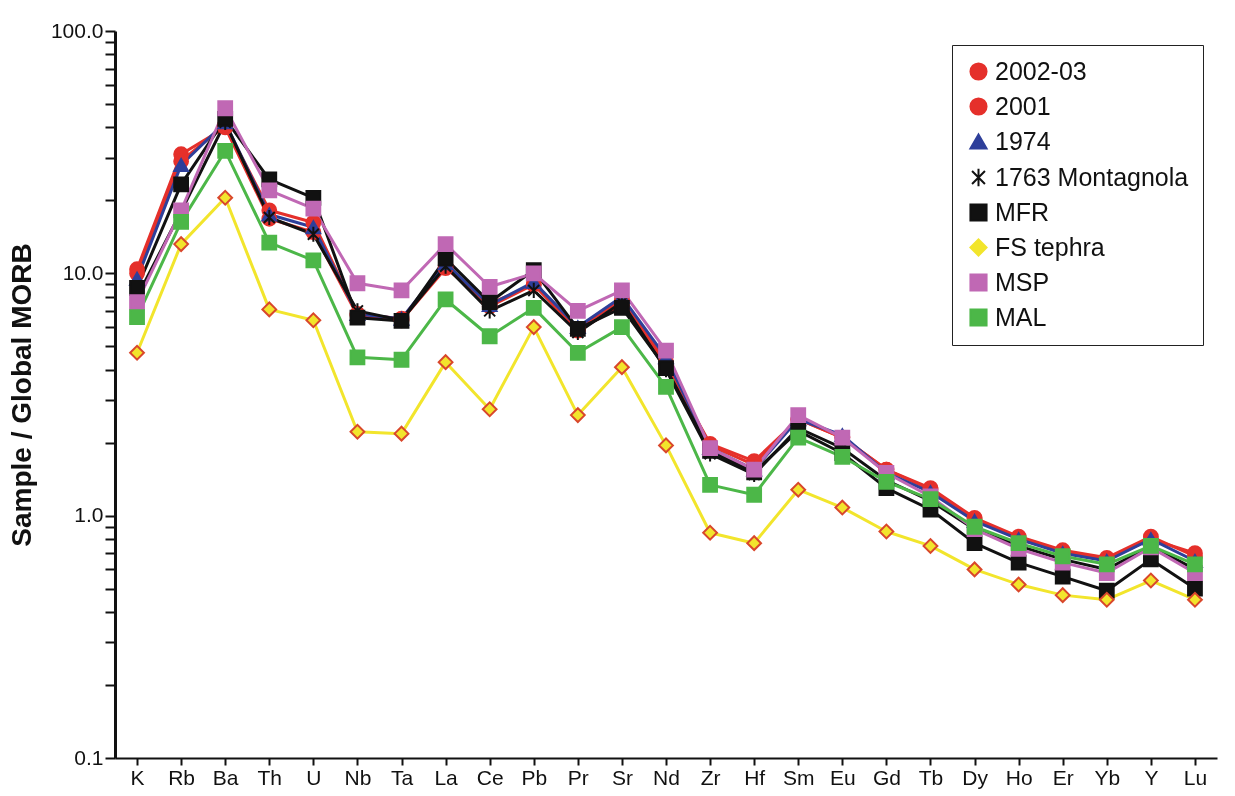 This screenshot has width=1235, height=796. What do you see at coordinates (1063, 777) in the screenshot?
I see `x-tick-label: Er` at bounding box center [1063, 777].